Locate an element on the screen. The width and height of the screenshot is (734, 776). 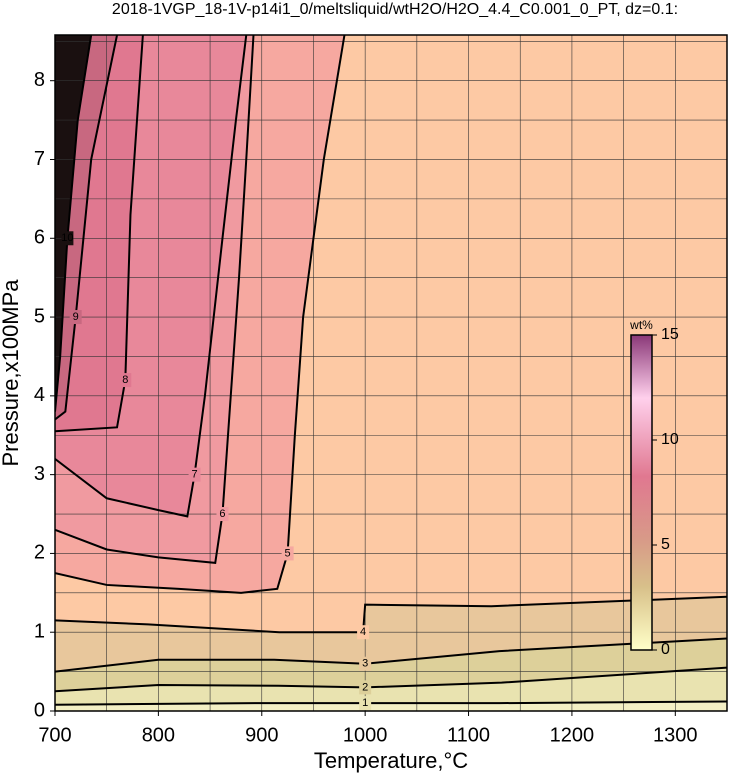
contour-label-group: 4 is located at coordinates (363, 632).